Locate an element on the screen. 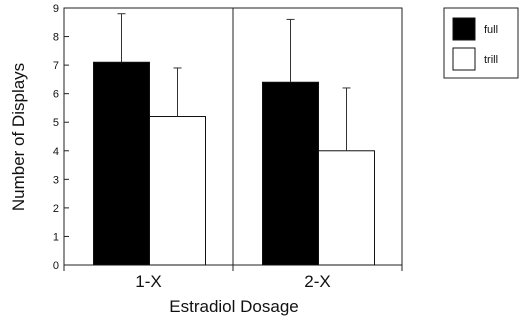 The width and height of the screenshot is (528, 323). y-tick-label: 4 is located at coordinates (56, 152).